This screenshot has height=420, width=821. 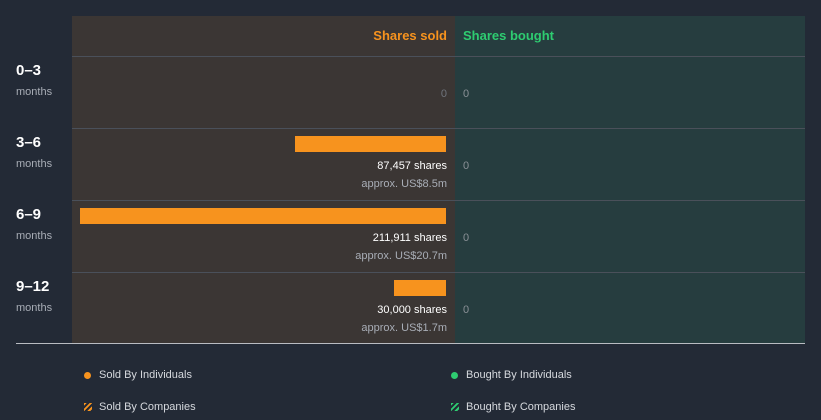 What do you see at coordinates (33, 286) in the screenshot?
I see `period-label: 9–12` at bounding box center [33, 286].